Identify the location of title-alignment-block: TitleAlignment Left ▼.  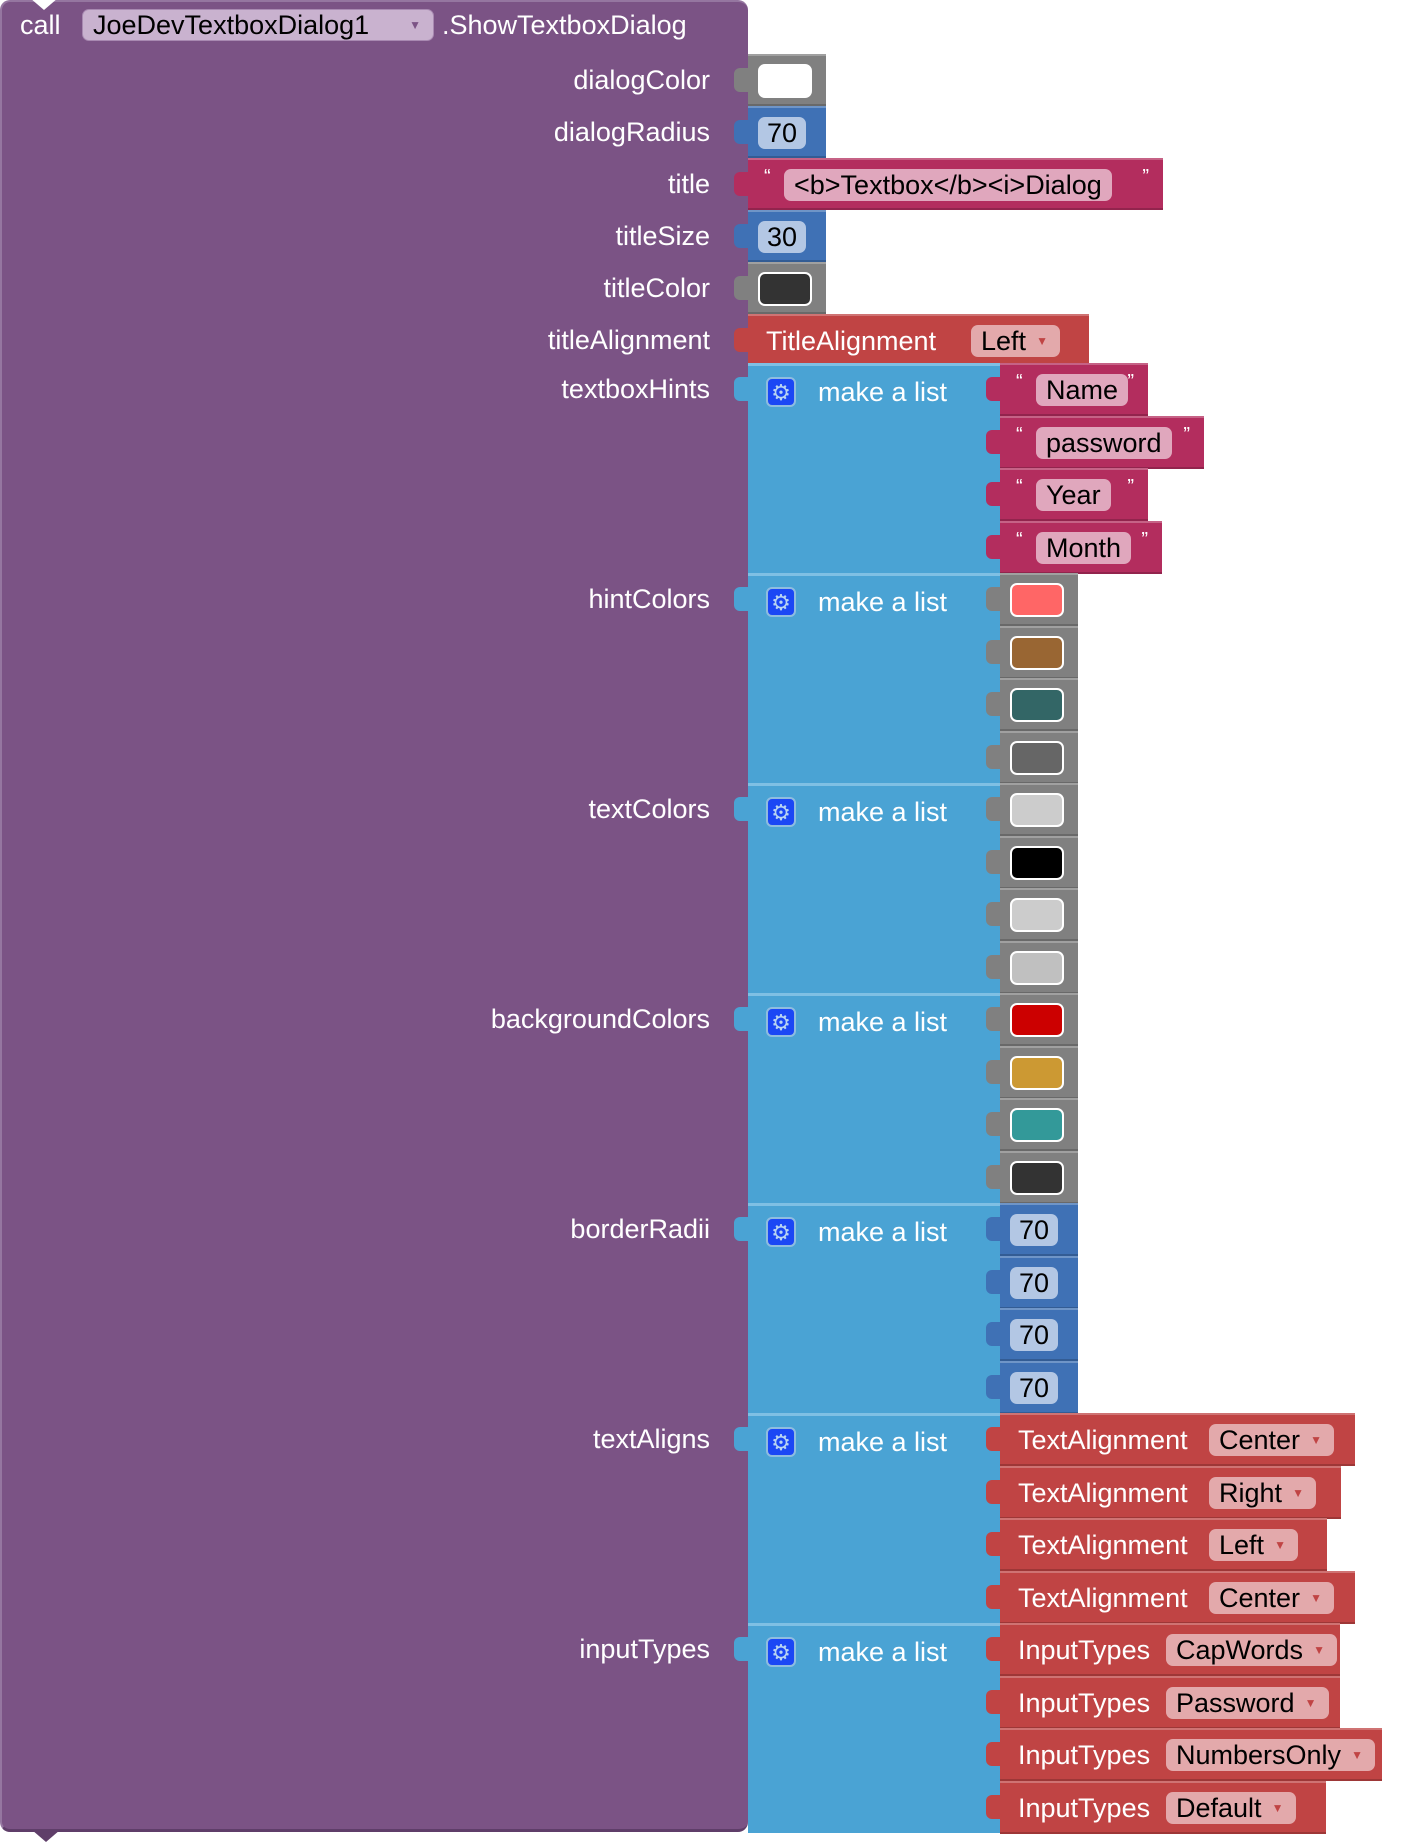
(918, 340).